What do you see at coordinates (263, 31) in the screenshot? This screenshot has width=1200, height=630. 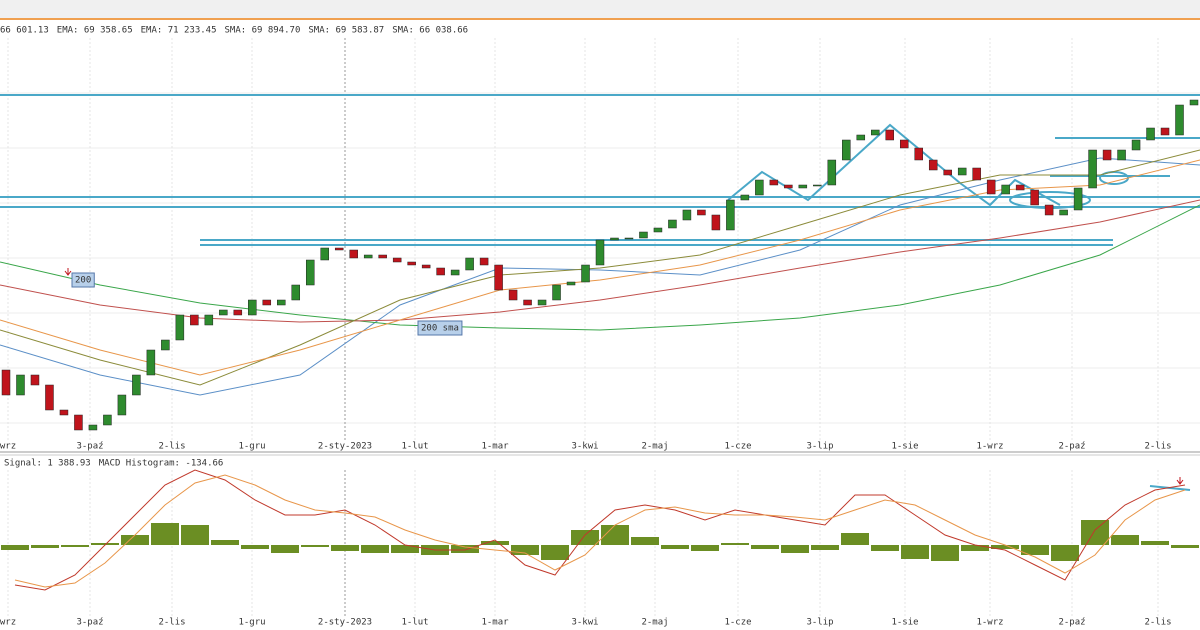 I see `legend-entry: SMA: 69 894.70` at bounding box center [263, 31].